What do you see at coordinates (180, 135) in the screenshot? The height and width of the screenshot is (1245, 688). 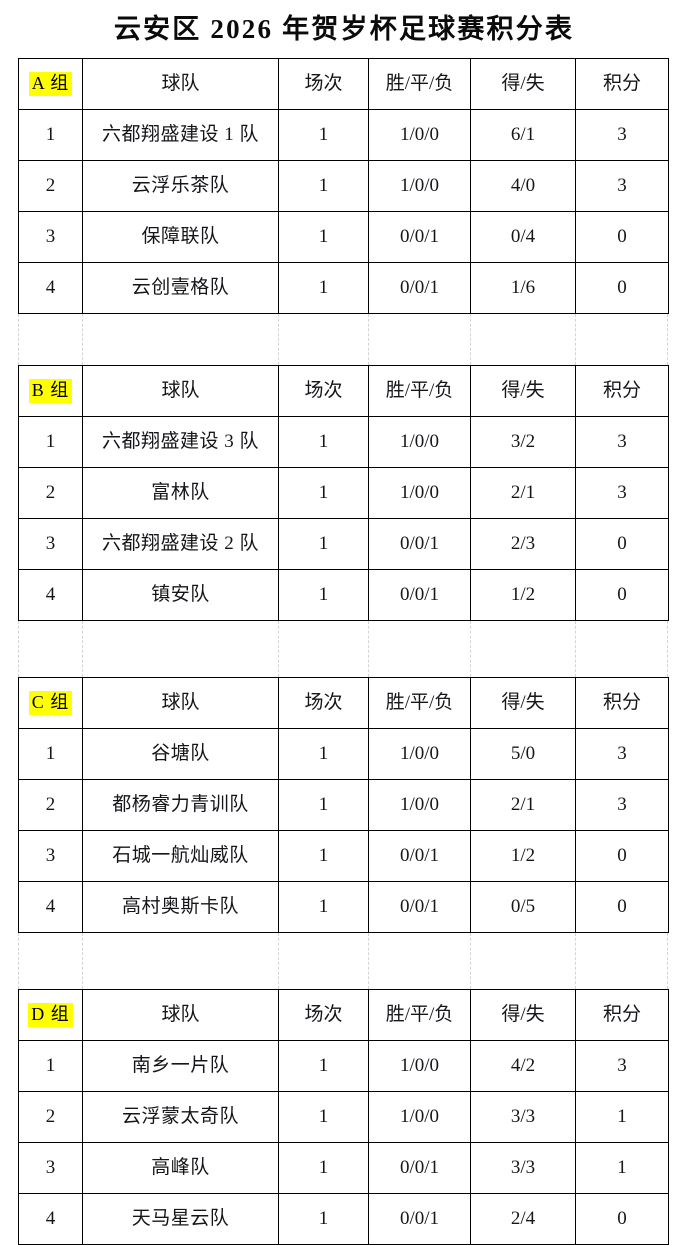 I see `cell-team: 六都翔盛建设 1 队` at bounding box center [180, 135].